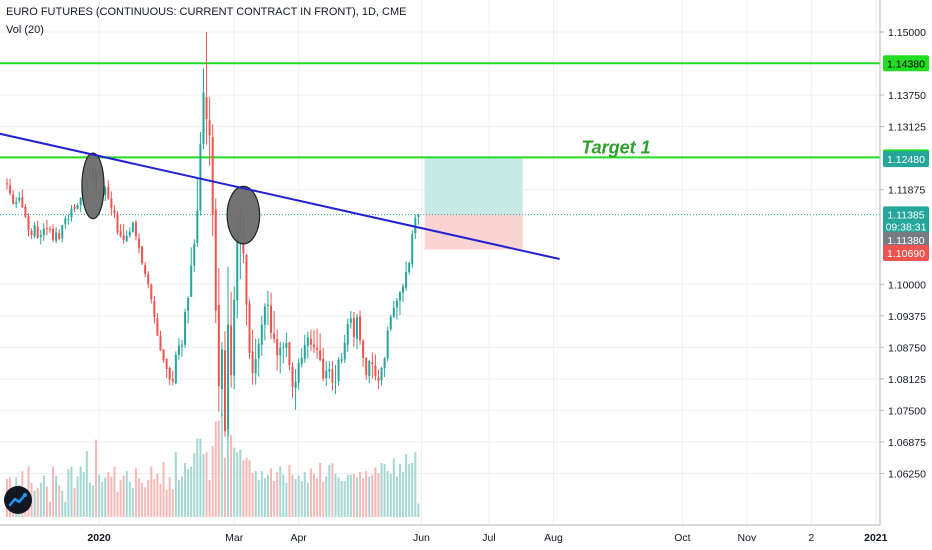  I want to click on time-tick-label: 2021, so click(876, 538).